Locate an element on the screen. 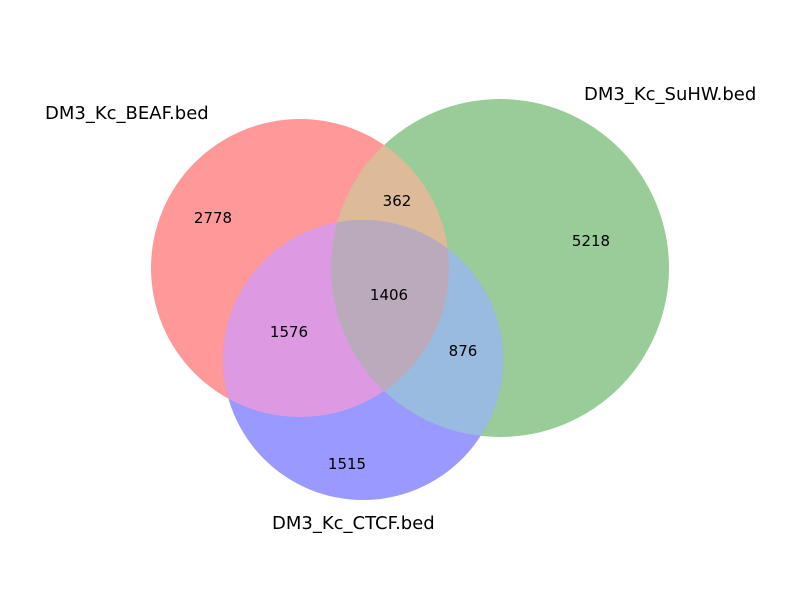 The image size is (800, 600). count-suhw-ctcf: 876 is located at coordinates (463, 351).